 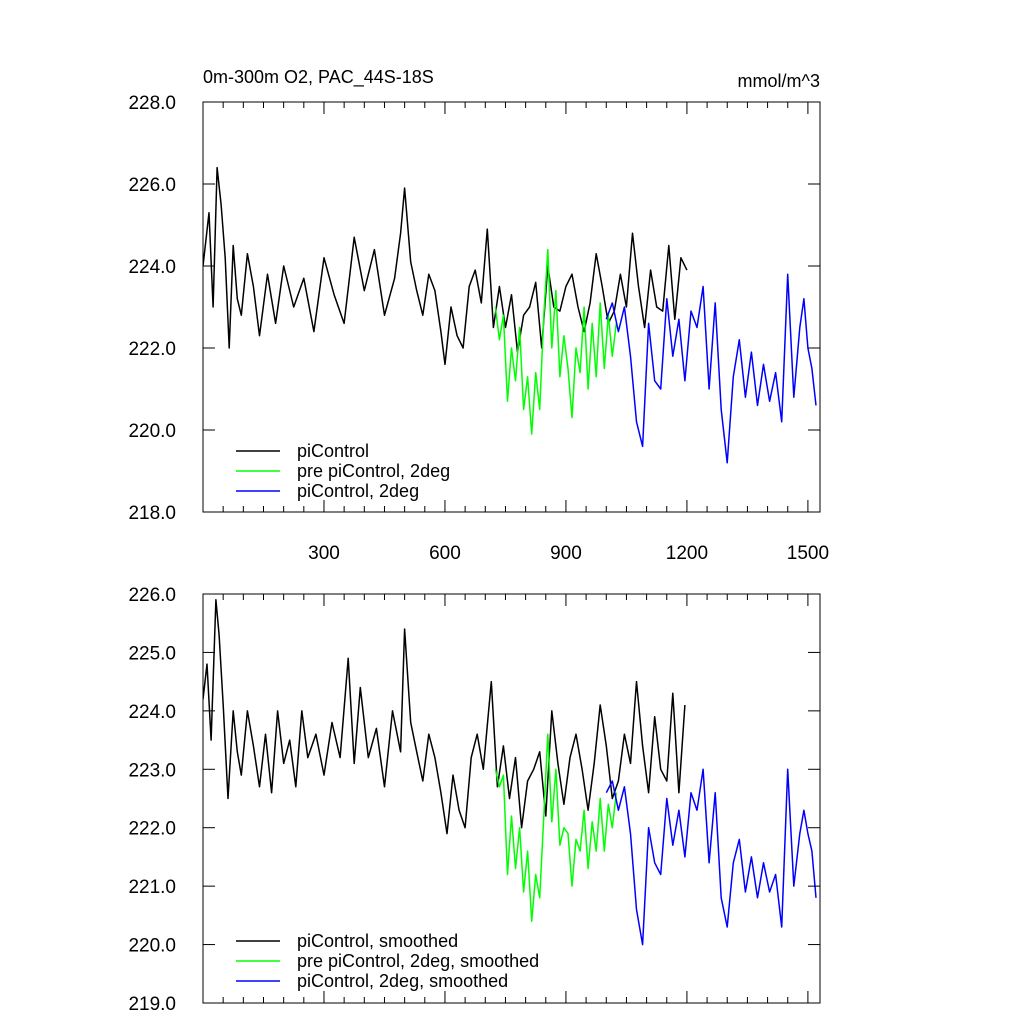 I want to click on top-chart-title: 0m-300m O2, PAC_44S-18S, so click(x=318, y=77).